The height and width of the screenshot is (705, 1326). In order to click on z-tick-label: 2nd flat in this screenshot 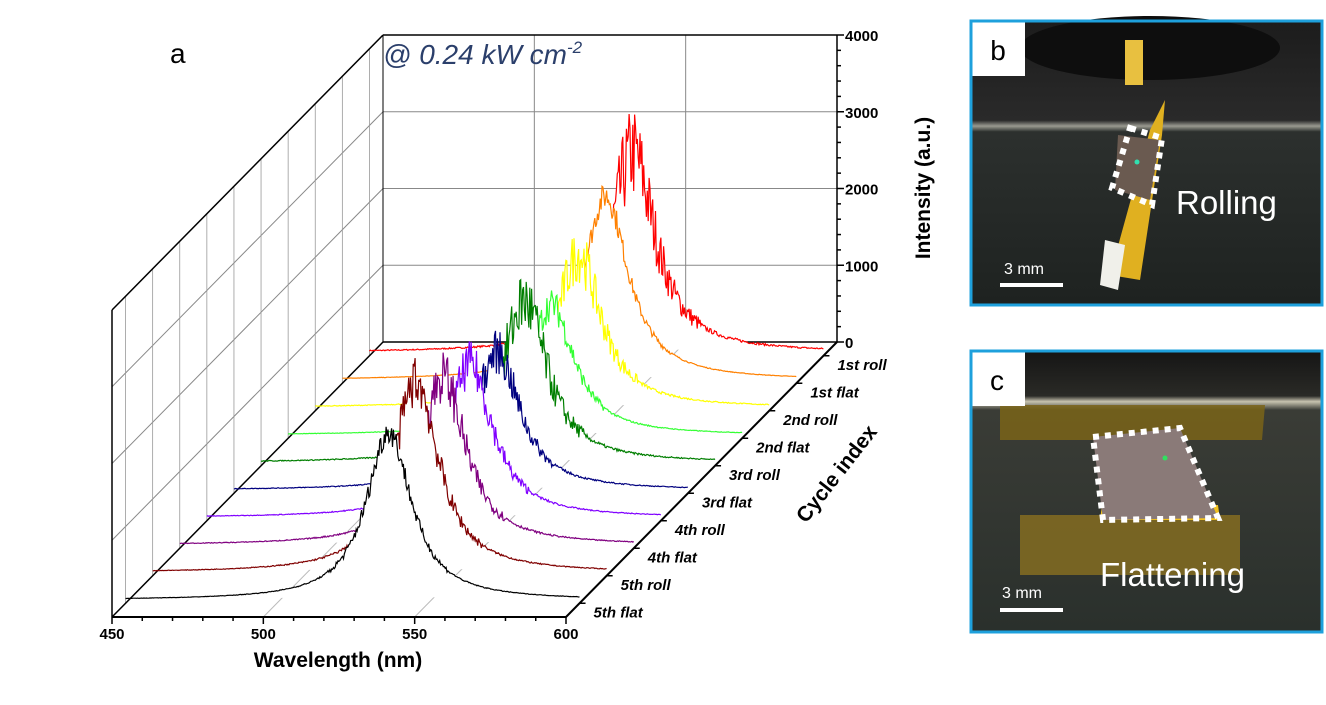, I will do `click(782, 447)`.